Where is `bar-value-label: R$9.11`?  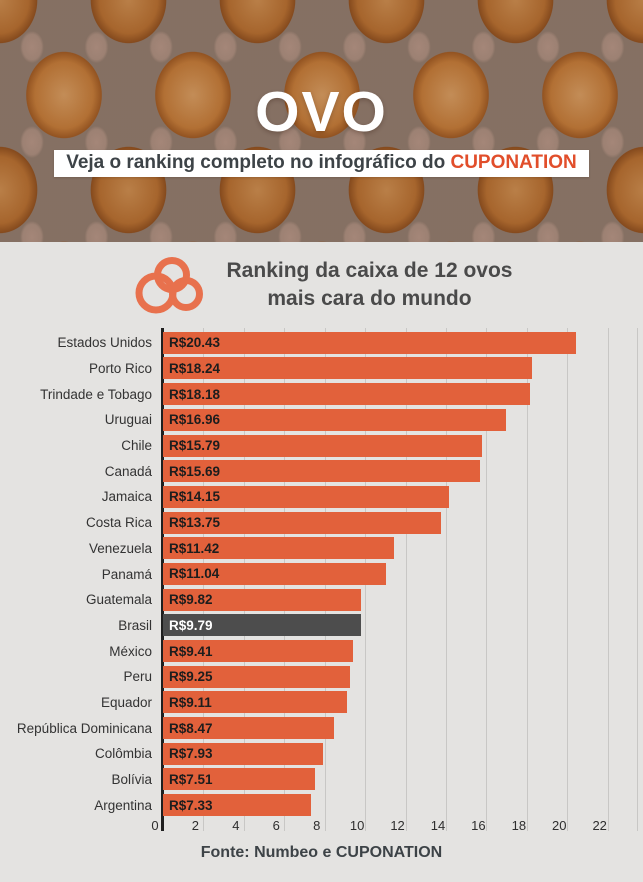
bar-value-label: R$9.11 is located at coordinates (190, 702).